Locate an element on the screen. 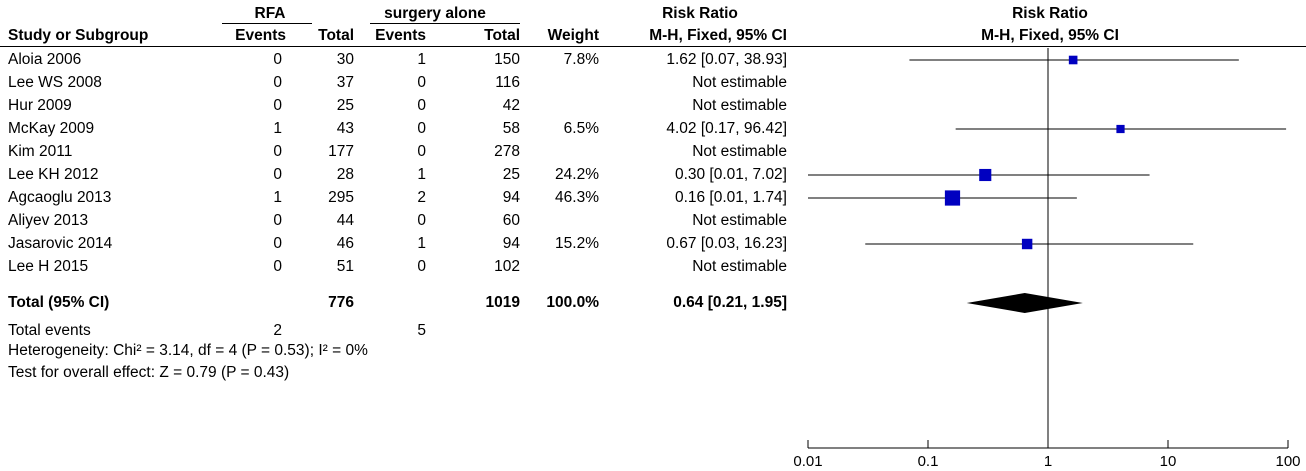 The image size is (1306, 471). col-events2: Events is located at coordinates (400, 35).